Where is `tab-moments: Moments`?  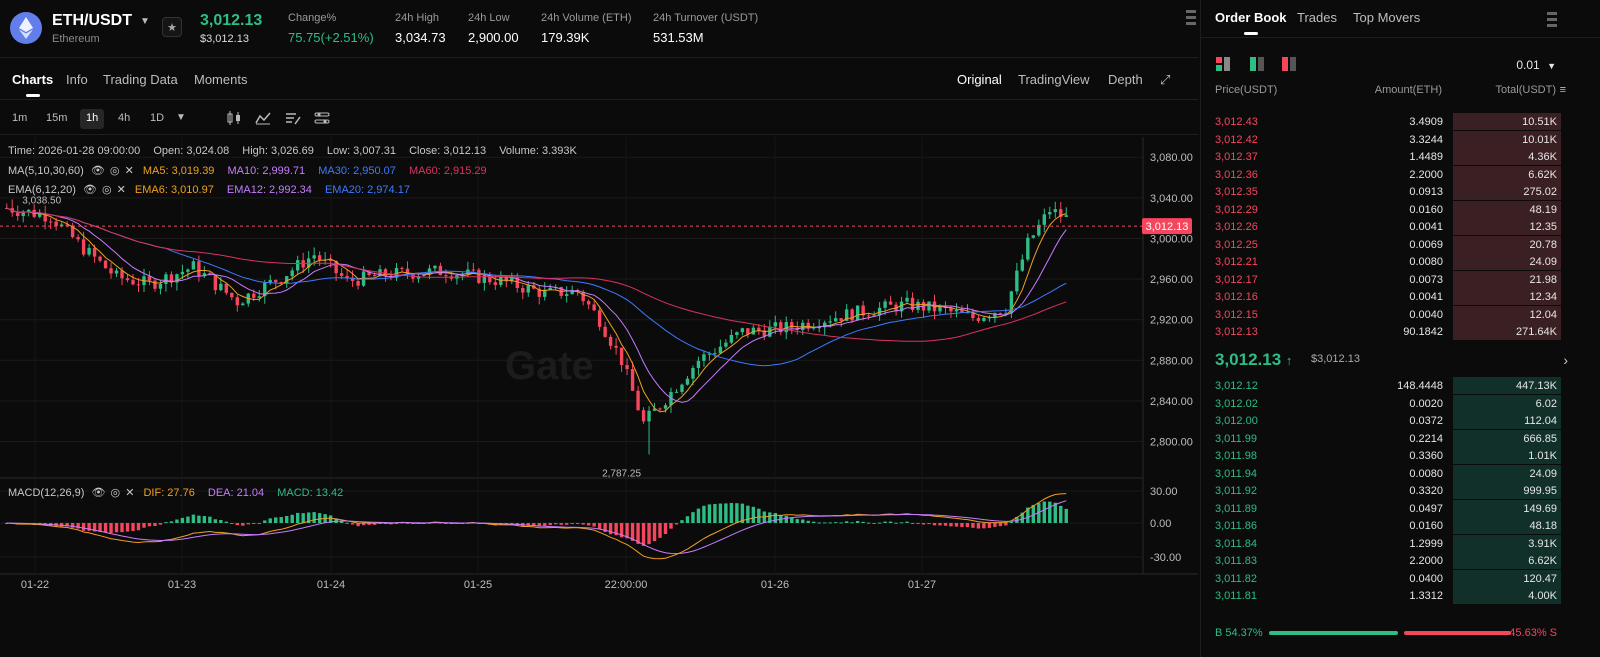 tab-moments: Moments is located at coordinates (221, 79).